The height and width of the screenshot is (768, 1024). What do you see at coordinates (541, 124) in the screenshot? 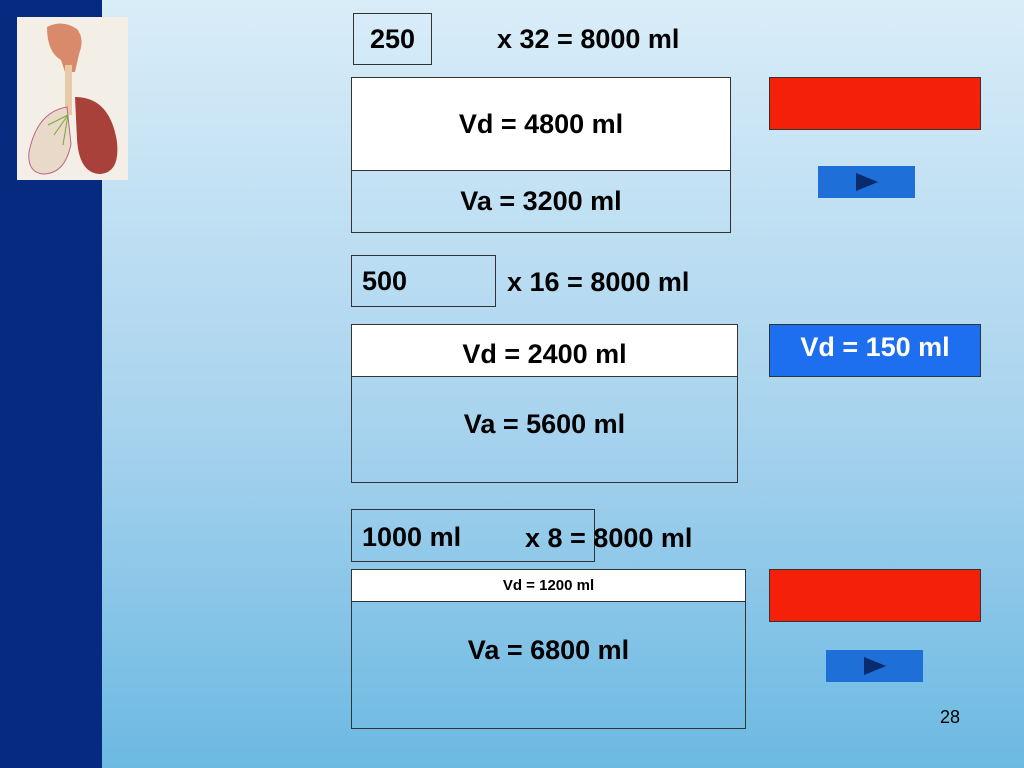
I see `dead-space: Vd = 4800 ml` at bounding box center [541, 124].